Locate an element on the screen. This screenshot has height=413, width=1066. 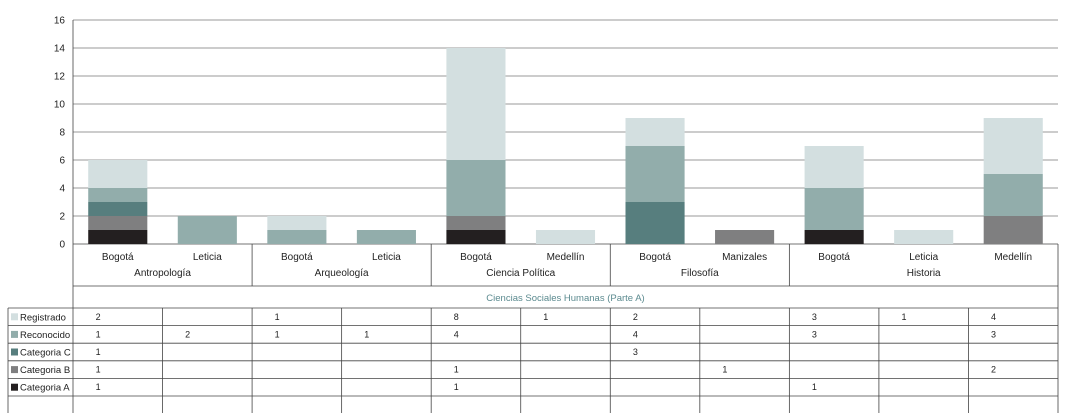
y-tick-label: 10 is located at coordinates (60, 105).